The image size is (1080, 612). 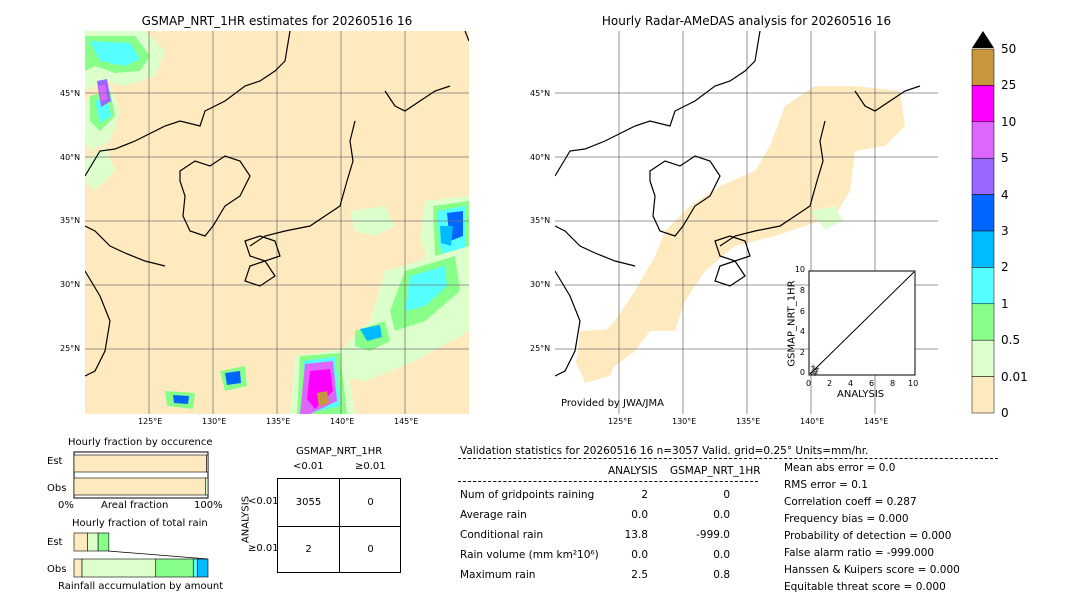 I want to click on validation-score: RMS error = 0.1, so click(x=826, y=485).